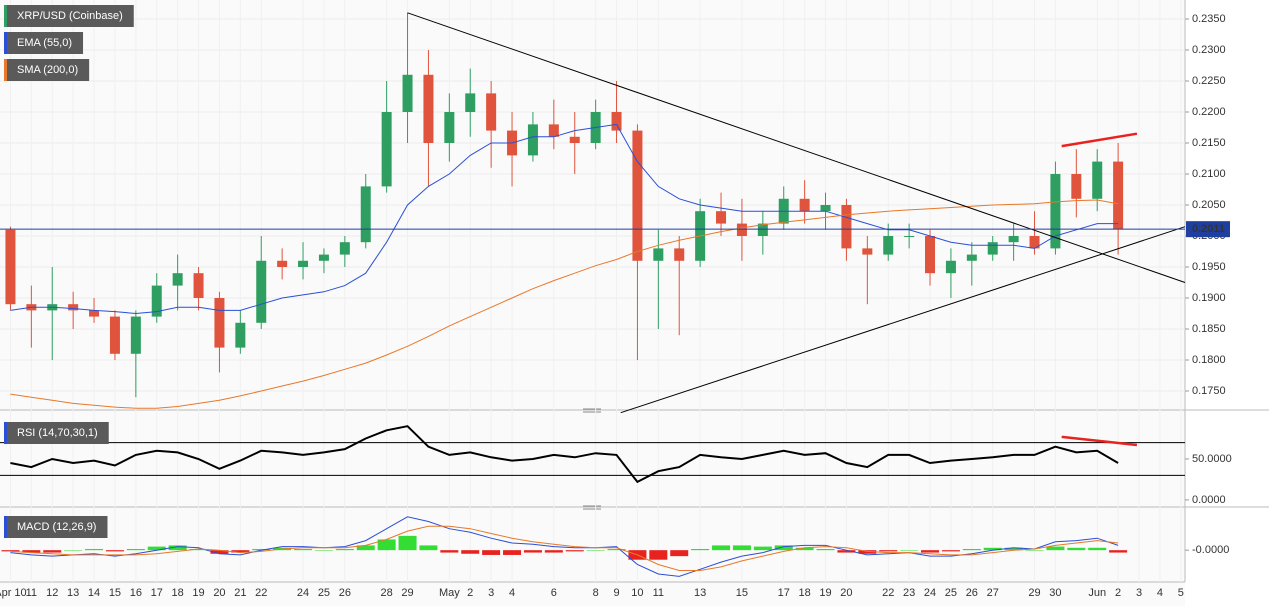  I want to click on x-tick-label: 10, so click(637, 593).